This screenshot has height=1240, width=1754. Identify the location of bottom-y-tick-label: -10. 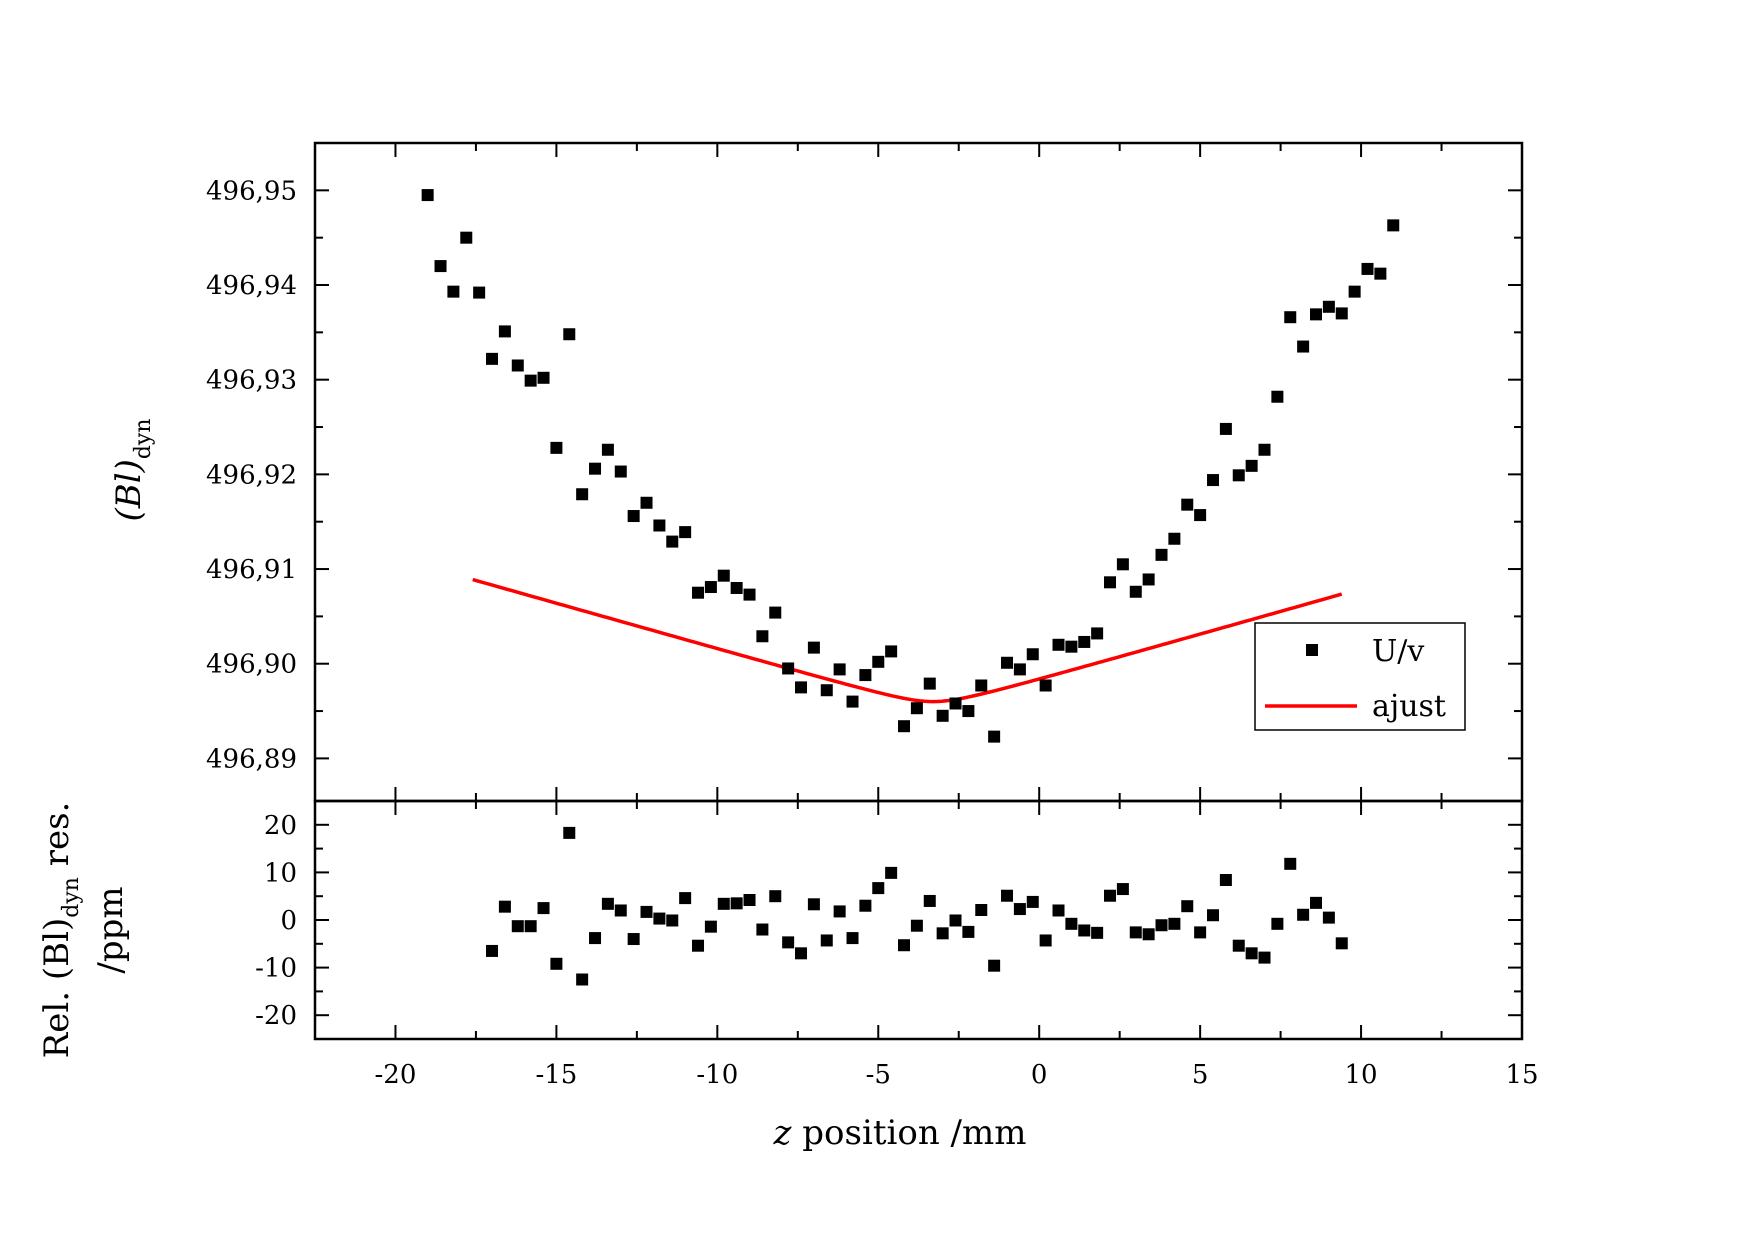
(276, 969).